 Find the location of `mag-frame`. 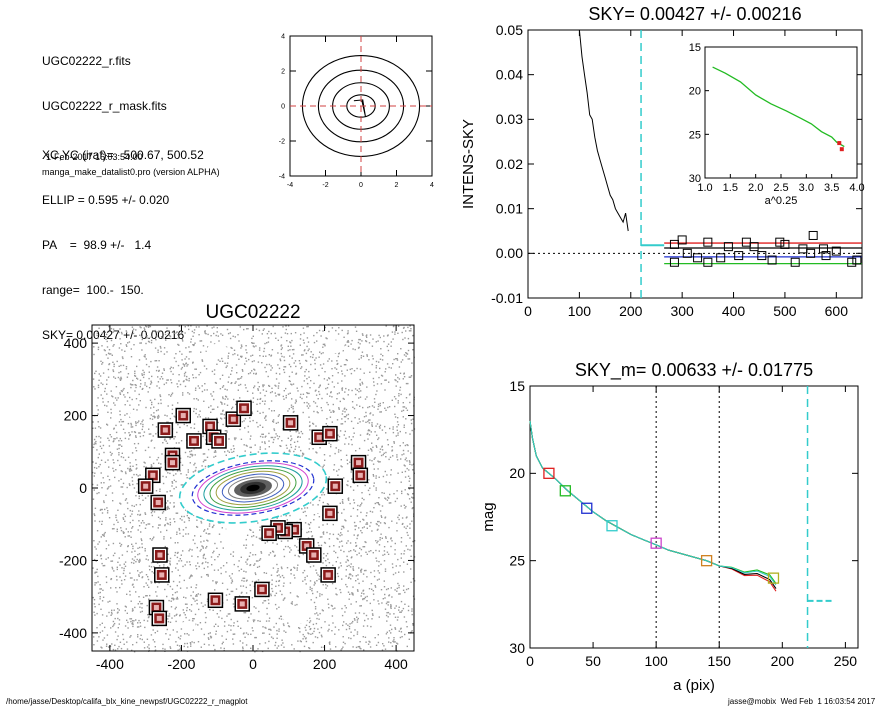

mag-frame is located at coordinates (694, 517).